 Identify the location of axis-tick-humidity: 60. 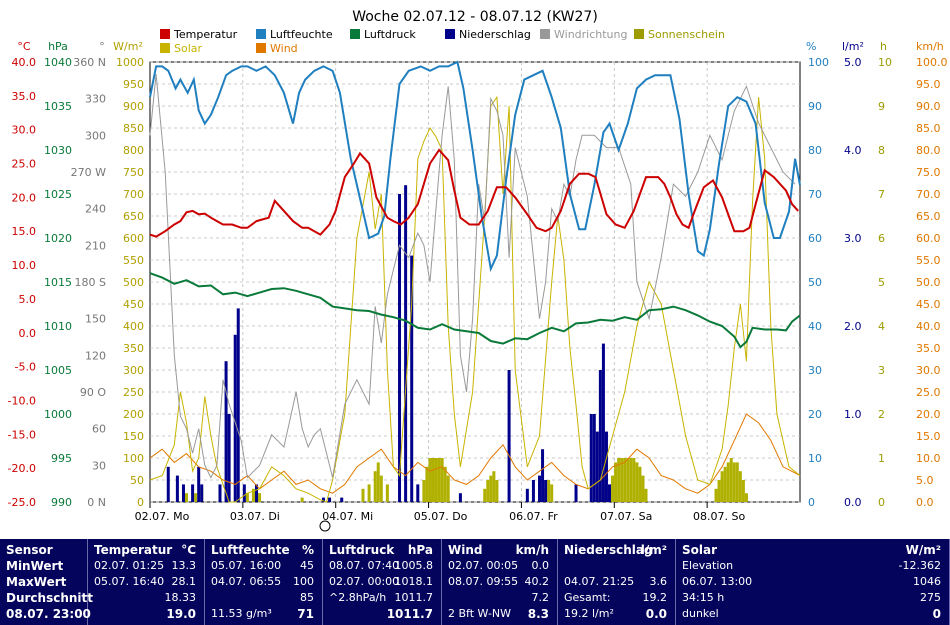
(815, 238).